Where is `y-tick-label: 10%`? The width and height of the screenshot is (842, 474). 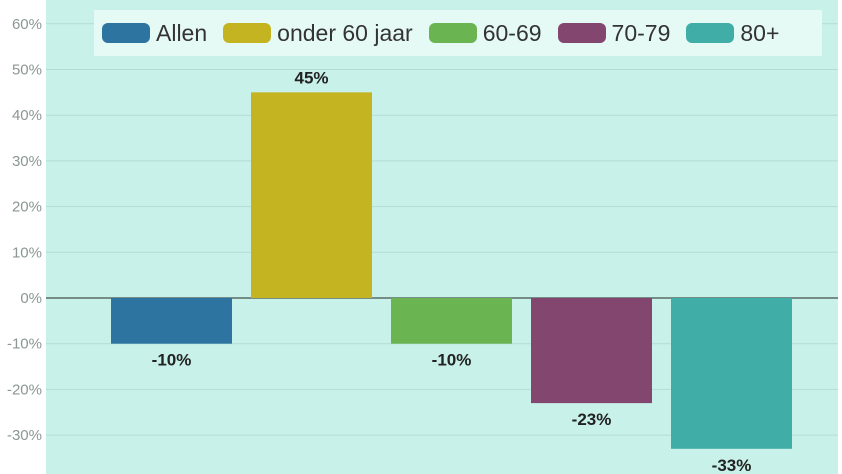
y-tick-label: 10% is located at coordinates (27, 252).